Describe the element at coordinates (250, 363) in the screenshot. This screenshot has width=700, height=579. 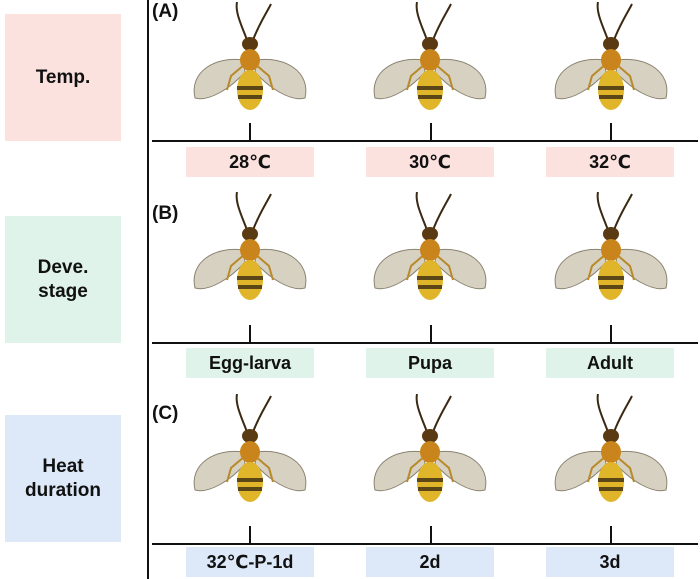
I see `condition-label-egg-larva: Egg-larva` at that location.